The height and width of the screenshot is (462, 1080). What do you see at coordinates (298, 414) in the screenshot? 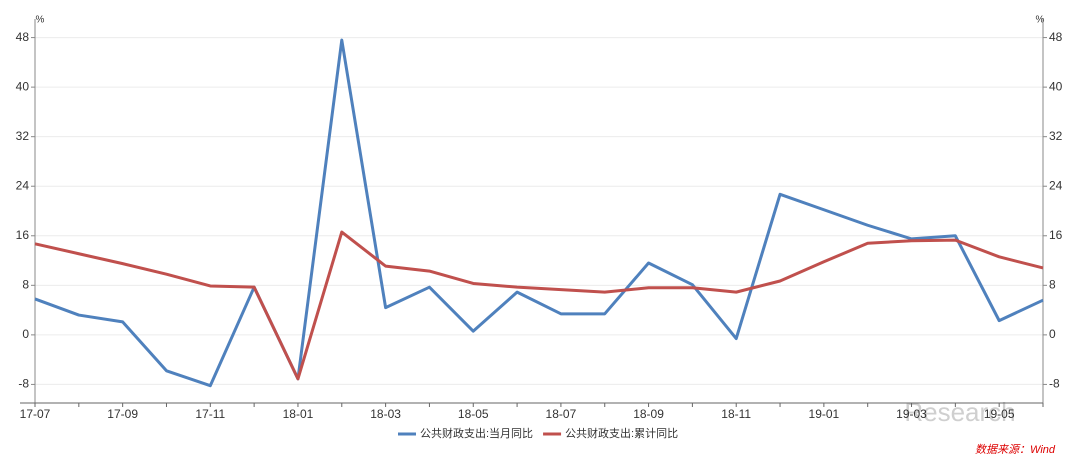
I see `x-tick-label: 18-01` at bounding box center [298, 414].